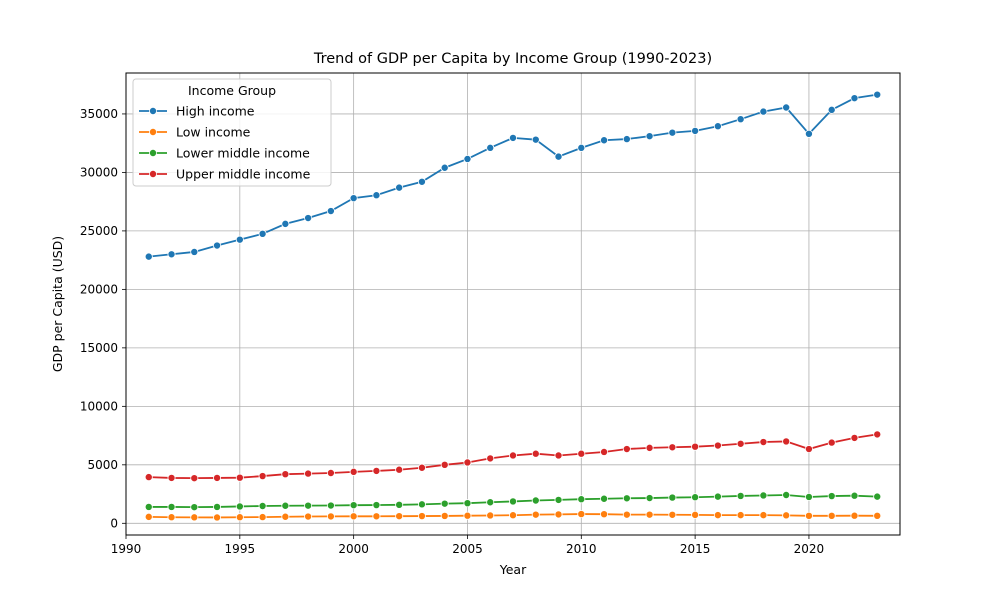  I want to click on y-tick-label: 5000, so click(102, 465).